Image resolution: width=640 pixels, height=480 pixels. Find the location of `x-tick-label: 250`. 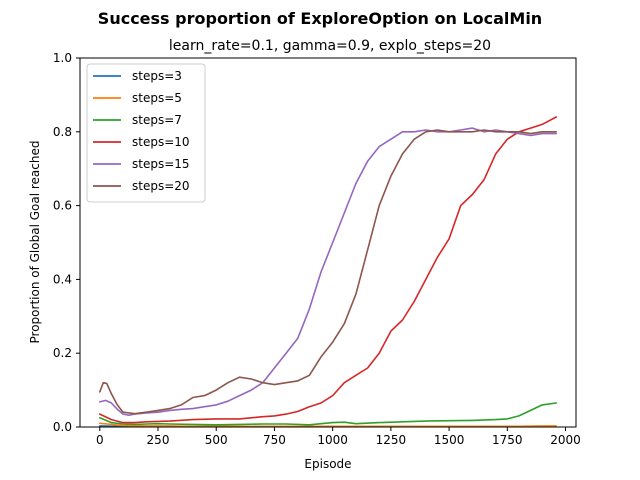

x-tick-label: 250 is located at coordinates (158, 440).